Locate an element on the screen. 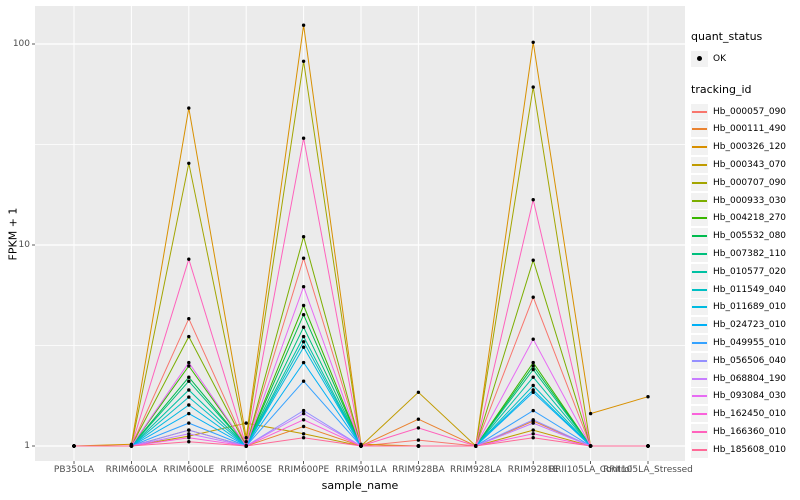 Image resolution: width=800 pixels, height=500 pixels. legend-item-Hb_000057_090: Hb_000057_090 is located at coordinates (745, 112).